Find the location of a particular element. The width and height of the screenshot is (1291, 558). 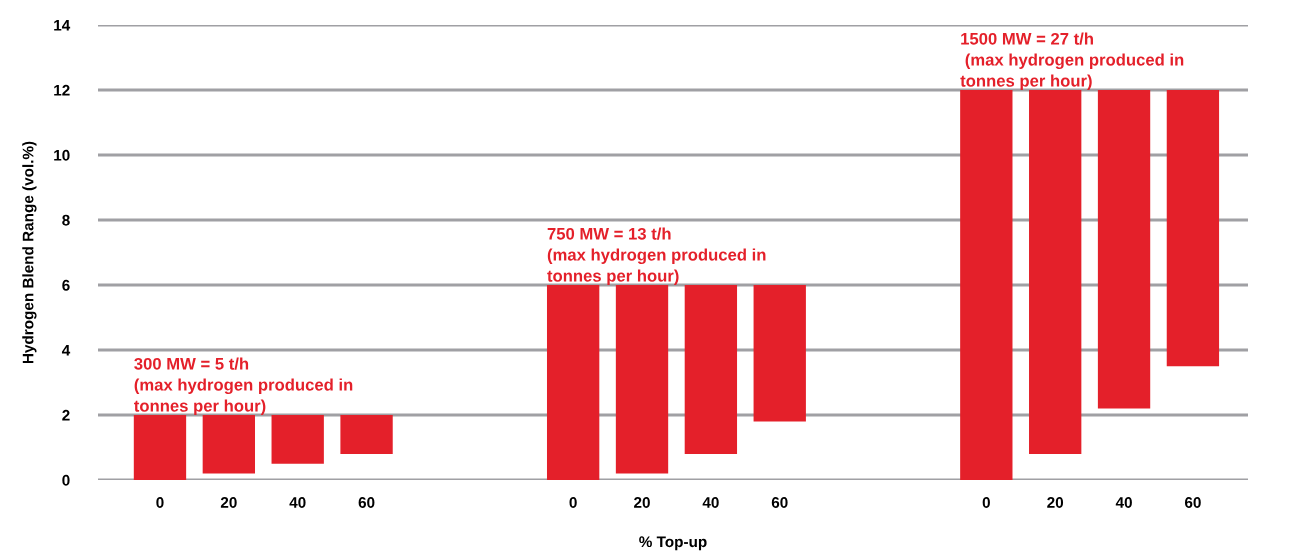

annotation: 1500 MW = 27 t/h (max hydrogen produced in tonnes per hour) is located at coordinates (1072, 61).